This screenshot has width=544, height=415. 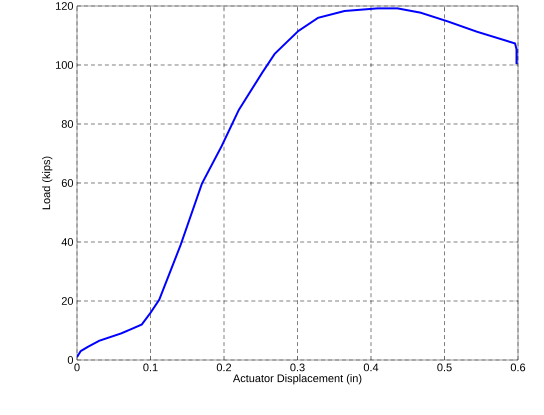 I want to click on y-tick-label: 20, so click(x=68, y=301).